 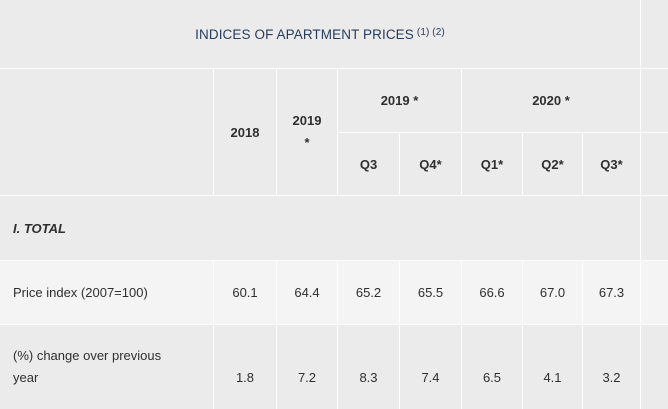 What do you see at coordinates (552, 367) in the screenshot?
I see `table-cell: 4.1` at bounding box center [552, 367].